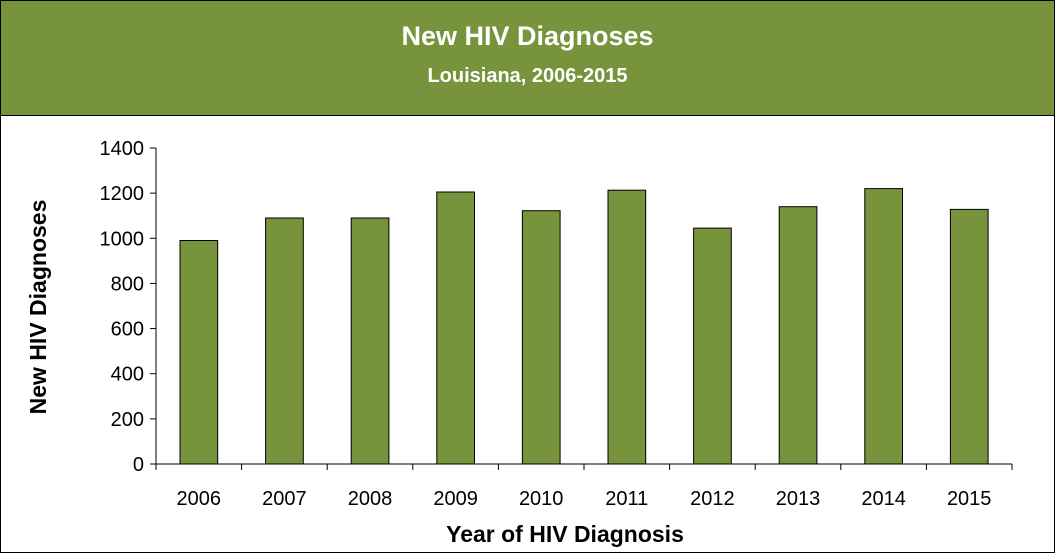 The height and width of the screenshot is (553, 1055). What do you see at coordinates (127, 330) in the screenshot?
I see `y-tick-label: 600` at bounding box center [127, 330].